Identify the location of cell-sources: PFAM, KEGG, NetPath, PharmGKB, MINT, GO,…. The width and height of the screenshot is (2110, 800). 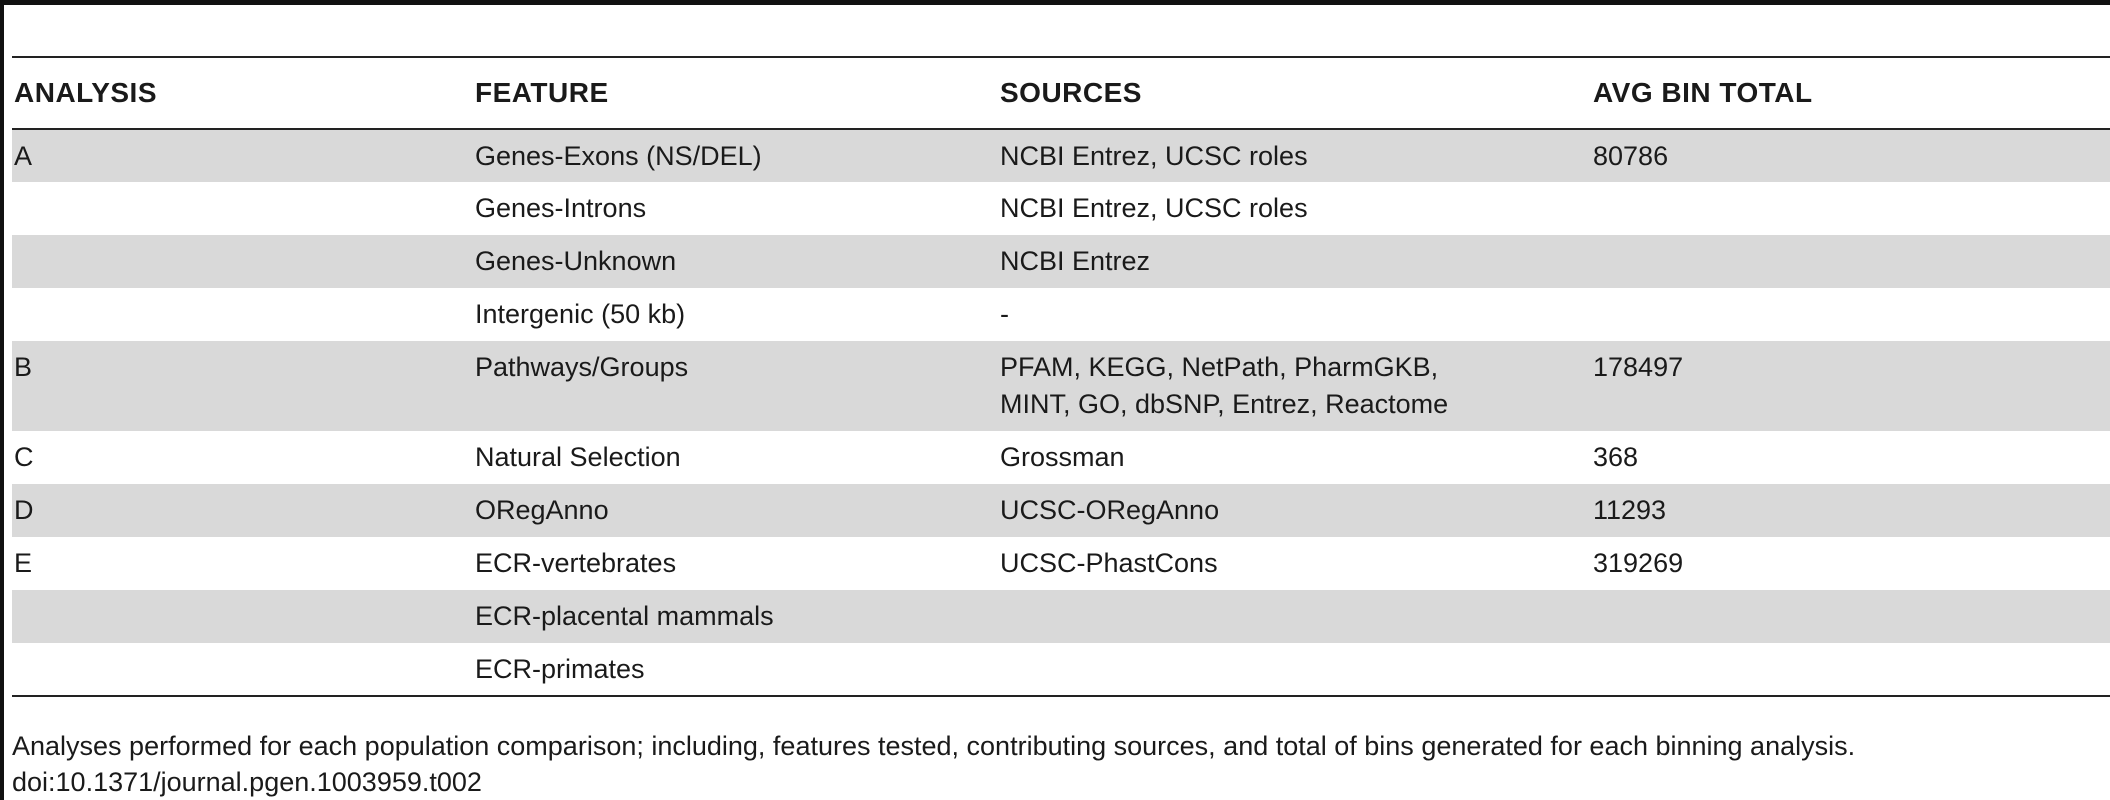
(1294, 386).